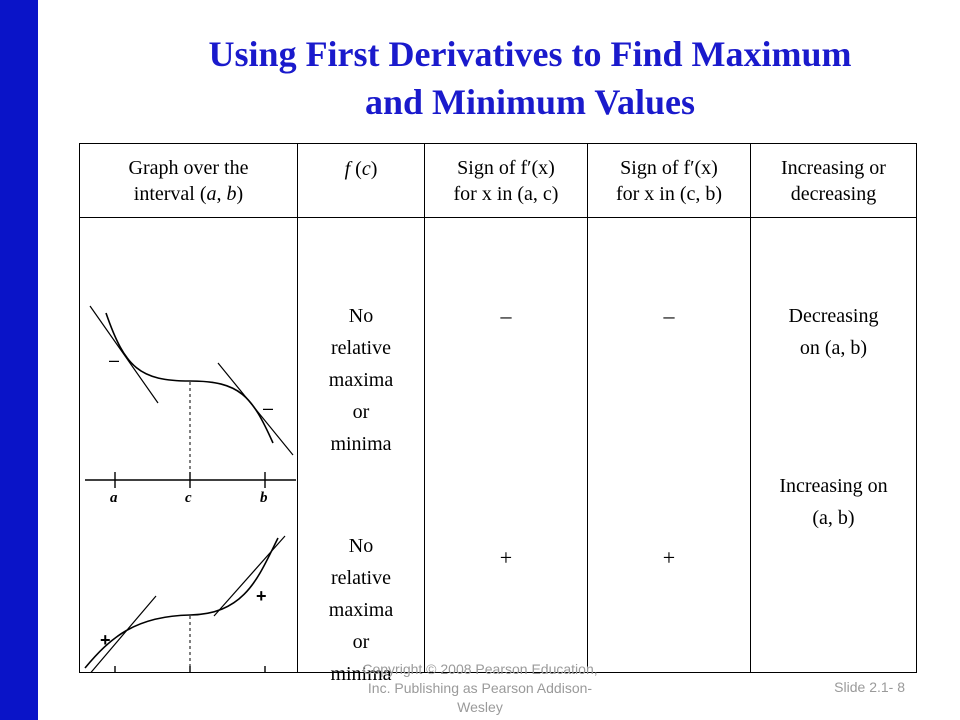  I want to click on fc-row1-line3: maxima, so click(361, 380).